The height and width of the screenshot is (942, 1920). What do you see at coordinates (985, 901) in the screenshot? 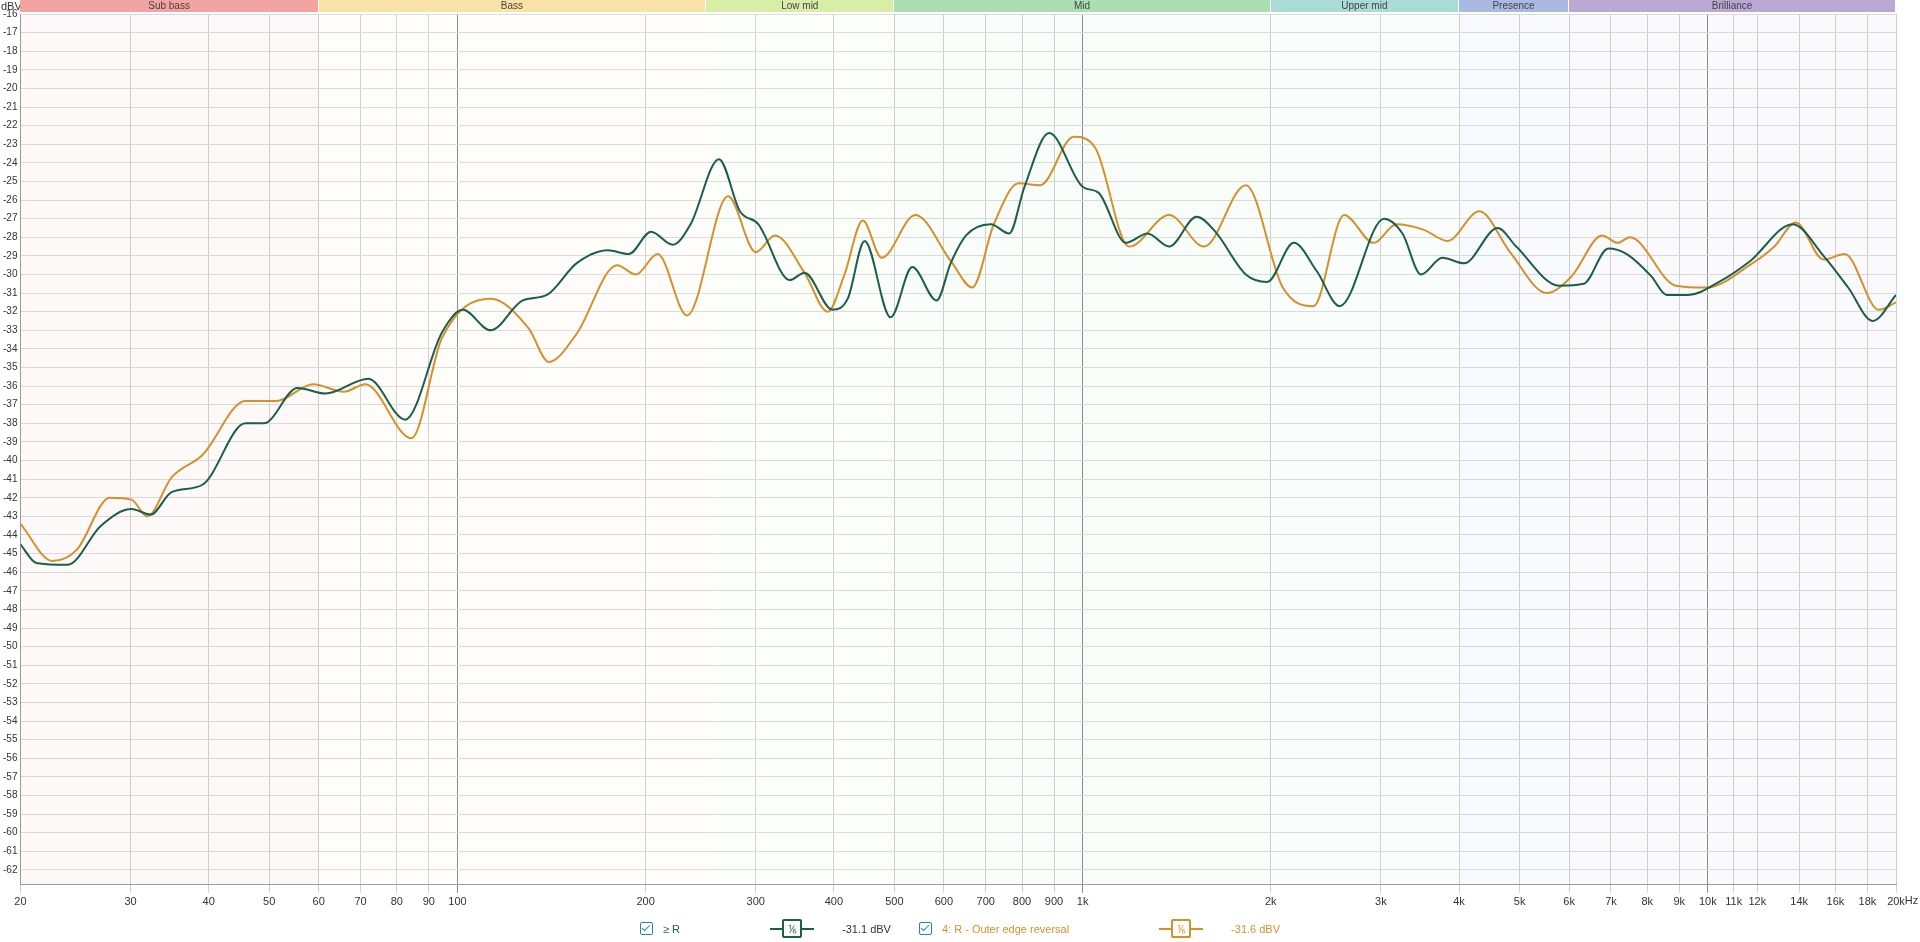
I see `x-tick-label: 700` at bounding box center [985, 901].